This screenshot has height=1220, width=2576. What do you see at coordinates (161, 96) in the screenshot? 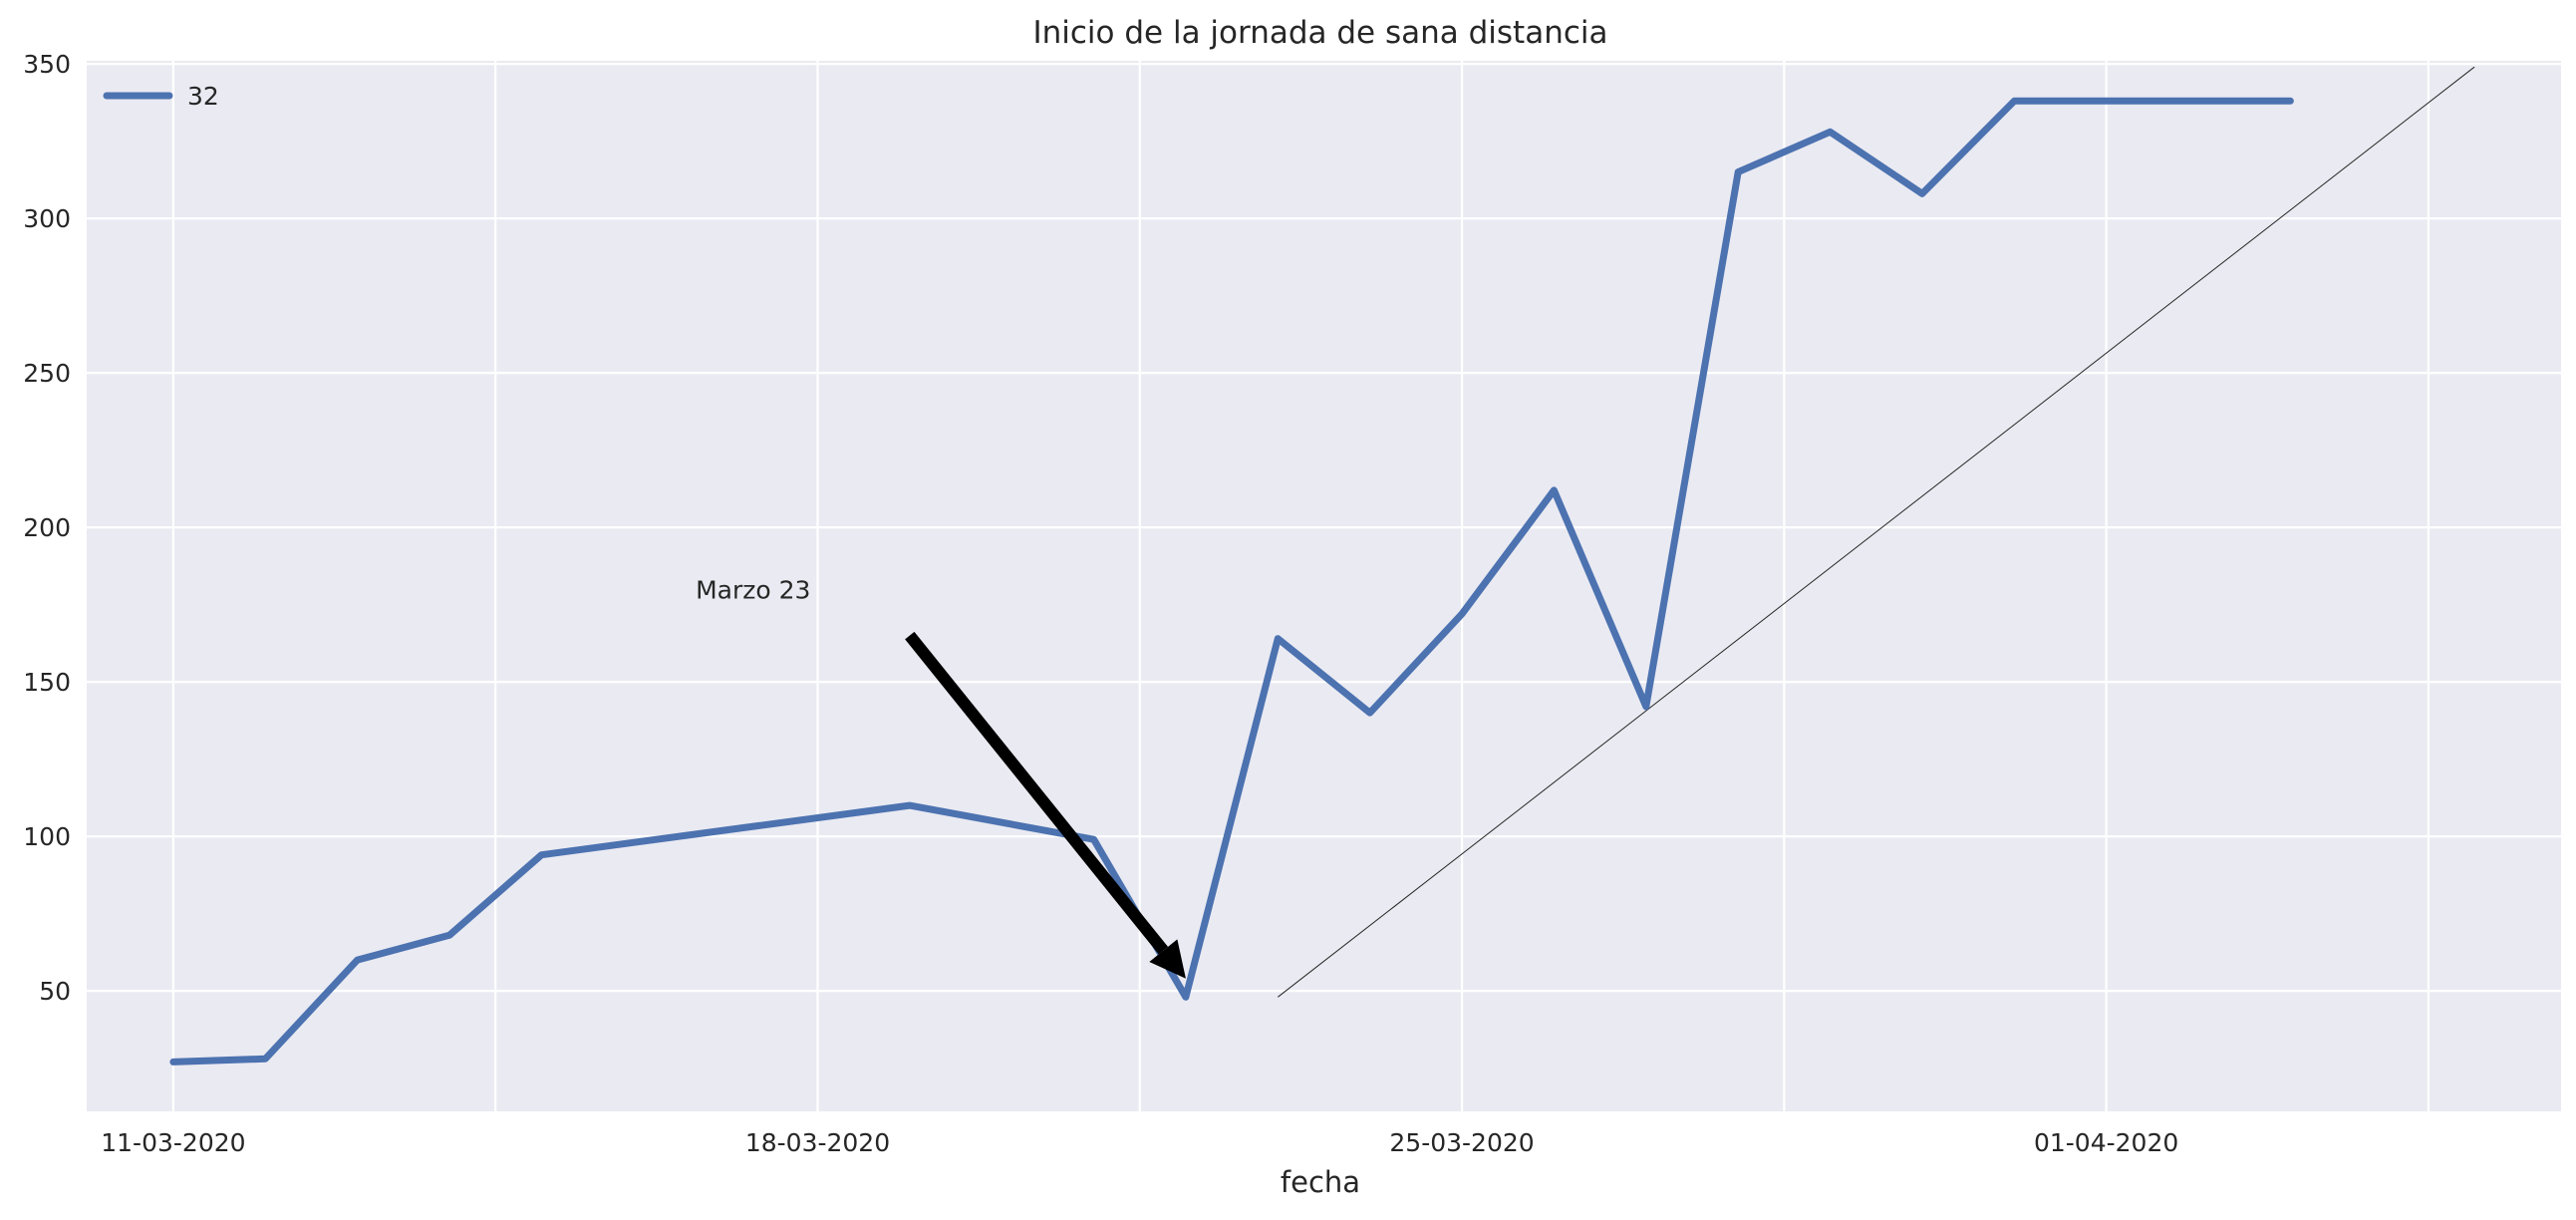
I see `legend: 32` at bounding box center [161, 96].